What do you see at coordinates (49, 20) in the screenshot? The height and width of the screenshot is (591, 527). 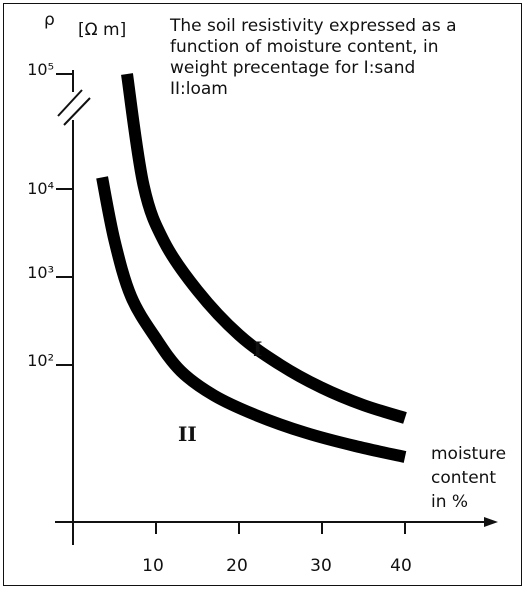 I see `y-axis-symbol: ρ` at bounding box center [49, 20].